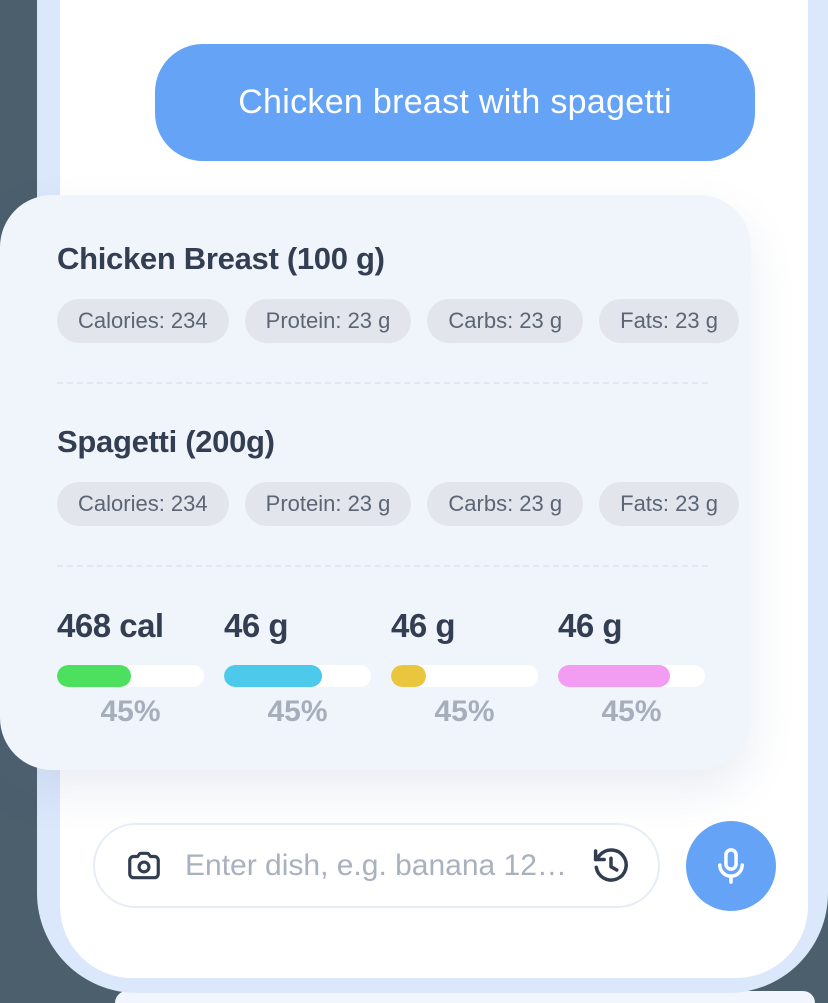 The width and height of the screenshot is (828, 1003). I want to click on dish-input-bar, so click(376, 865).